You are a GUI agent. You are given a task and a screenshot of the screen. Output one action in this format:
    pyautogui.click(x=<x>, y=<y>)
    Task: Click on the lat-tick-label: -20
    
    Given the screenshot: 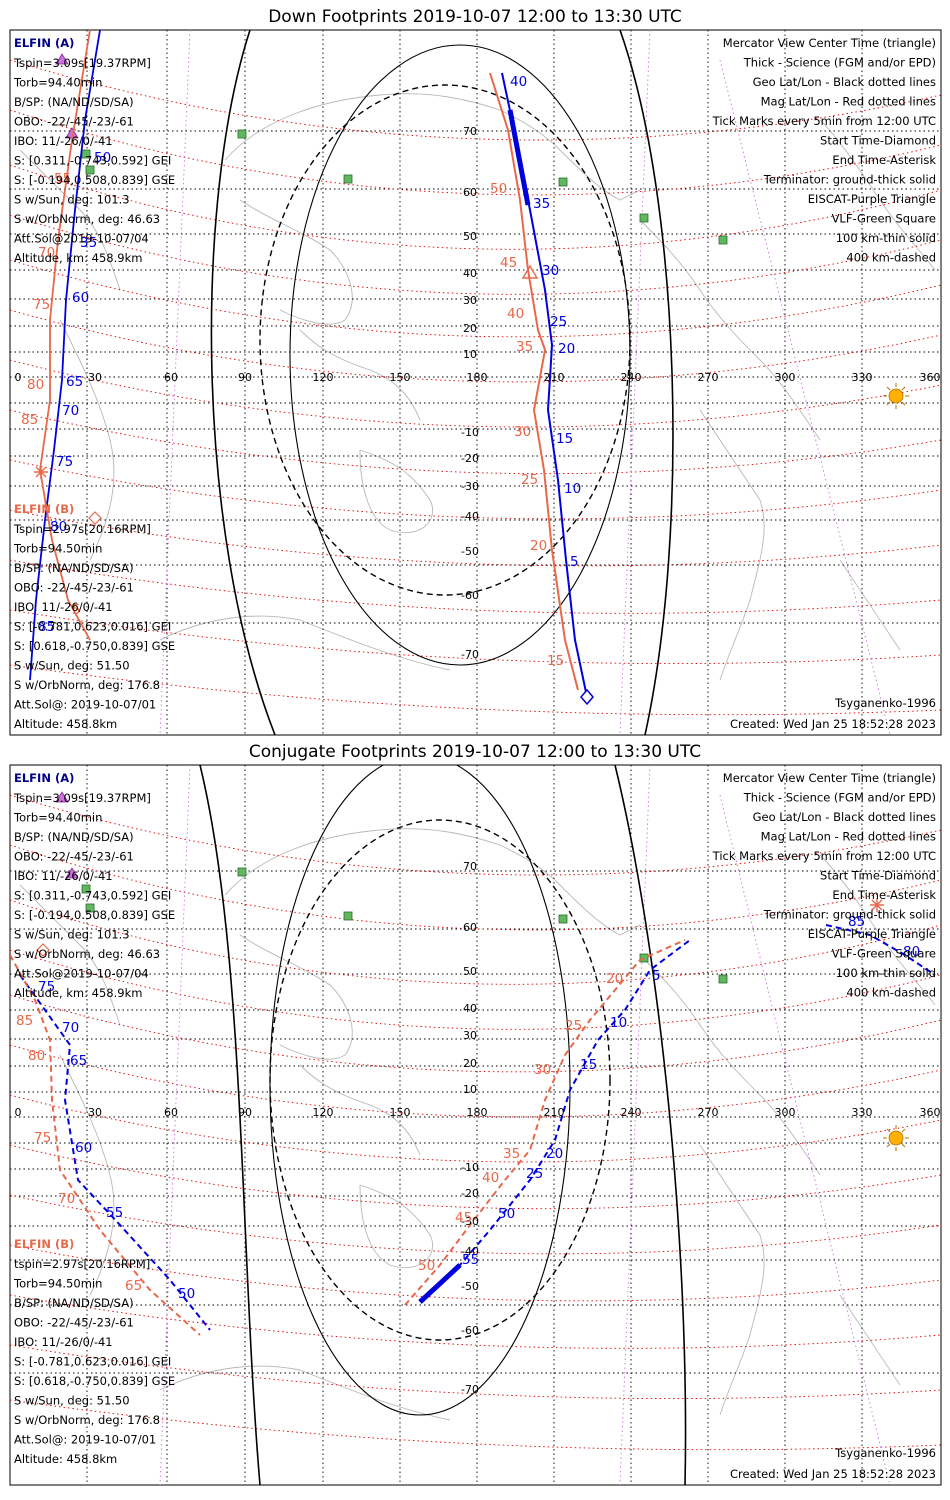 What is the action you would take?
    pyautogui.click(x=470, y=458)
    